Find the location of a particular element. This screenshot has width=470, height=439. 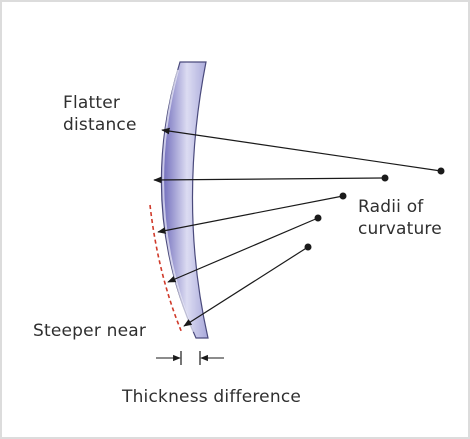

flatter-distance-label: Flatter distance is located at coordinates (100, 114).